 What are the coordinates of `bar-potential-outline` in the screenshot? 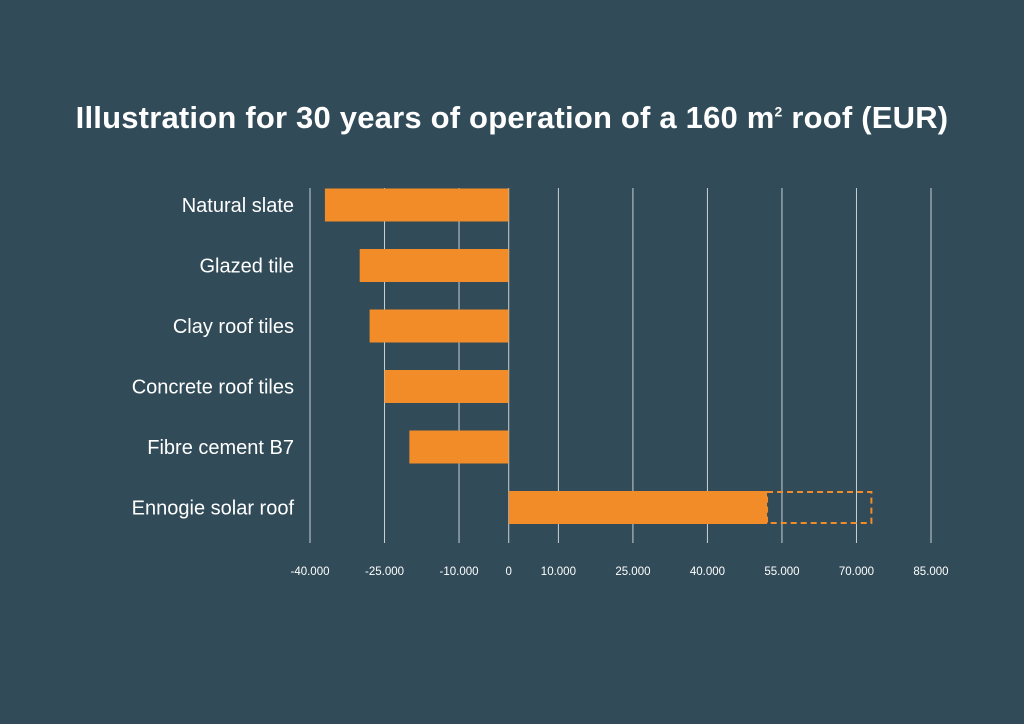 It's located at (819, 507).